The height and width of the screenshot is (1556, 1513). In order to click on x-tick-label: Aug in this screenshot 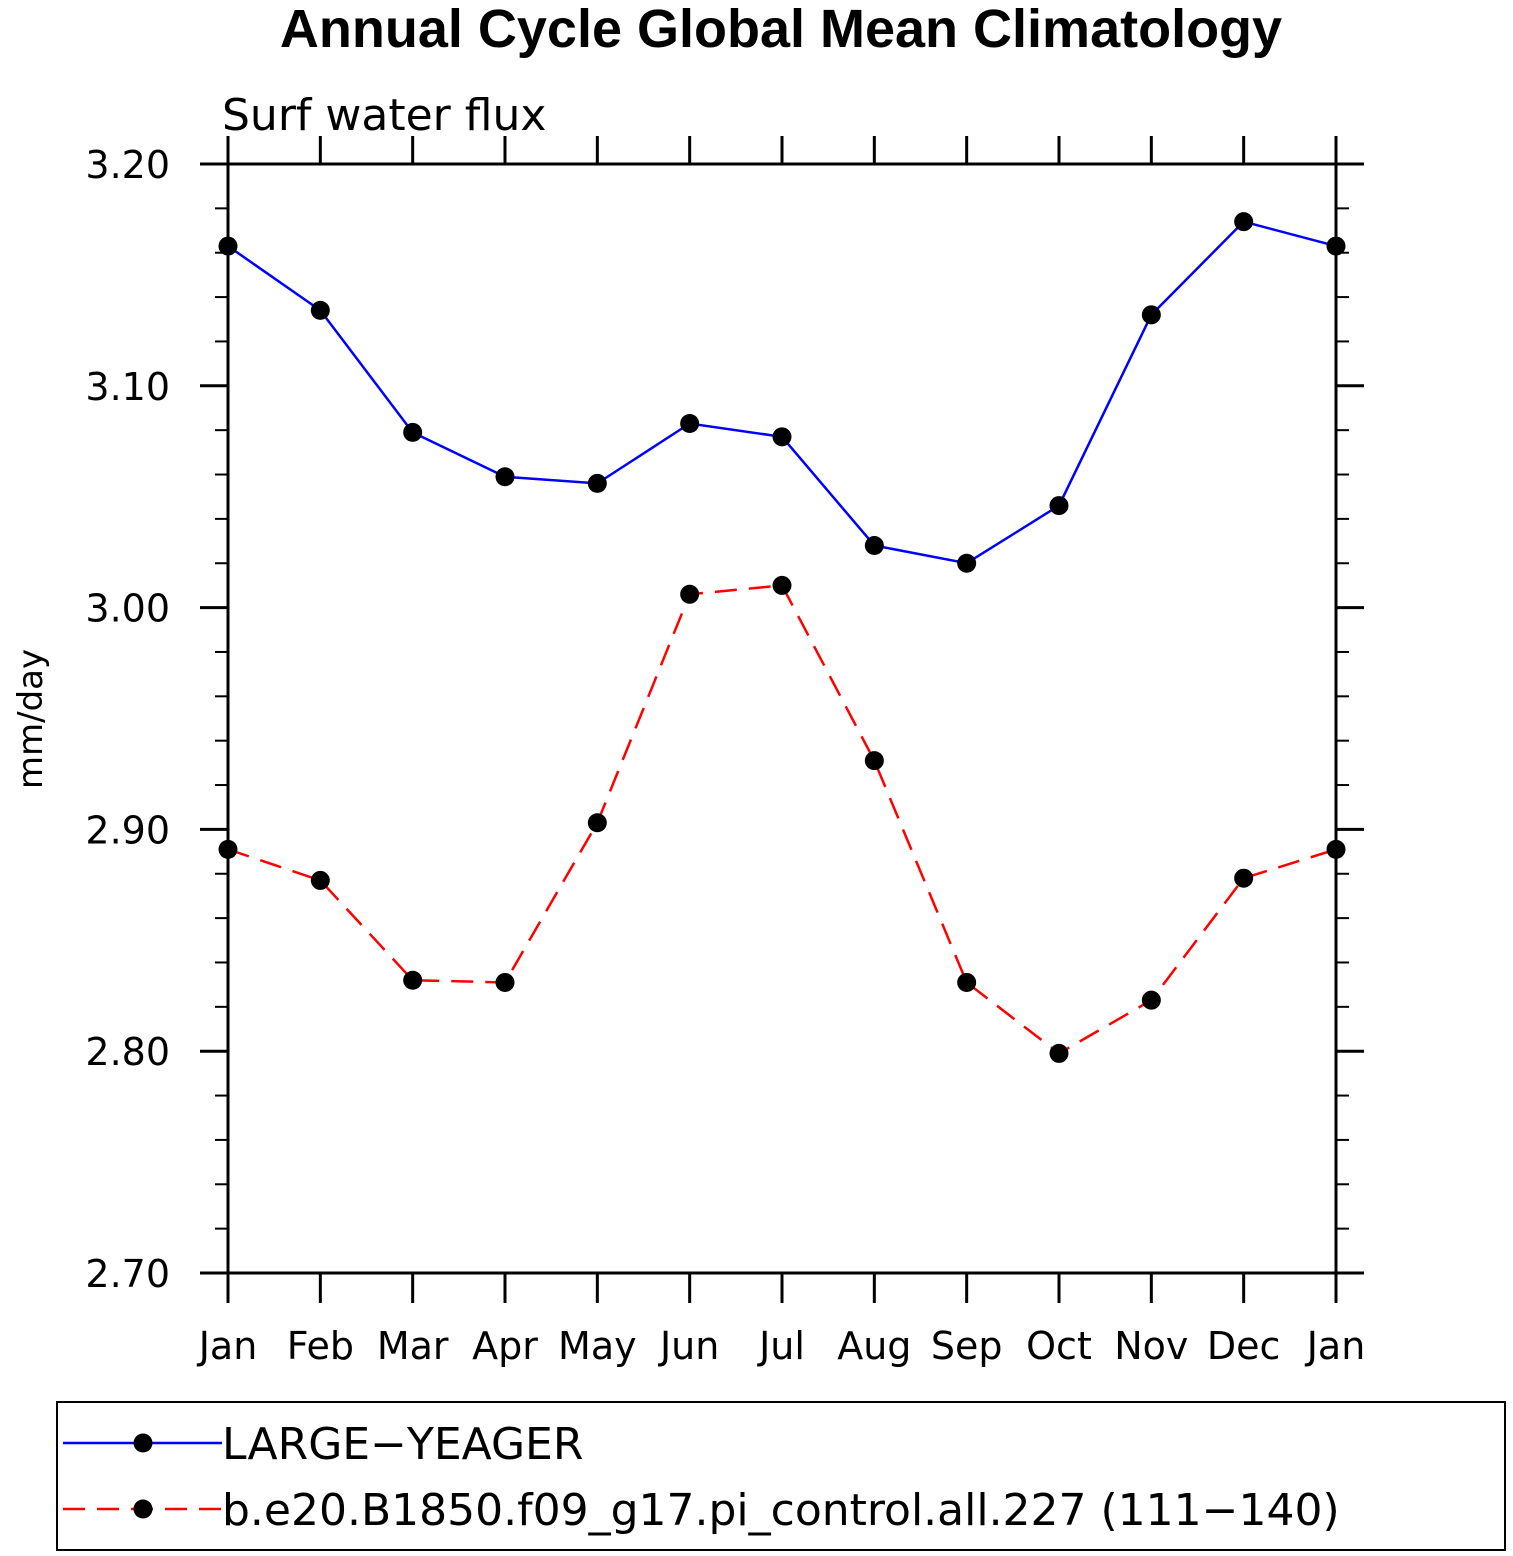, I will do `click(874, 1346)`.